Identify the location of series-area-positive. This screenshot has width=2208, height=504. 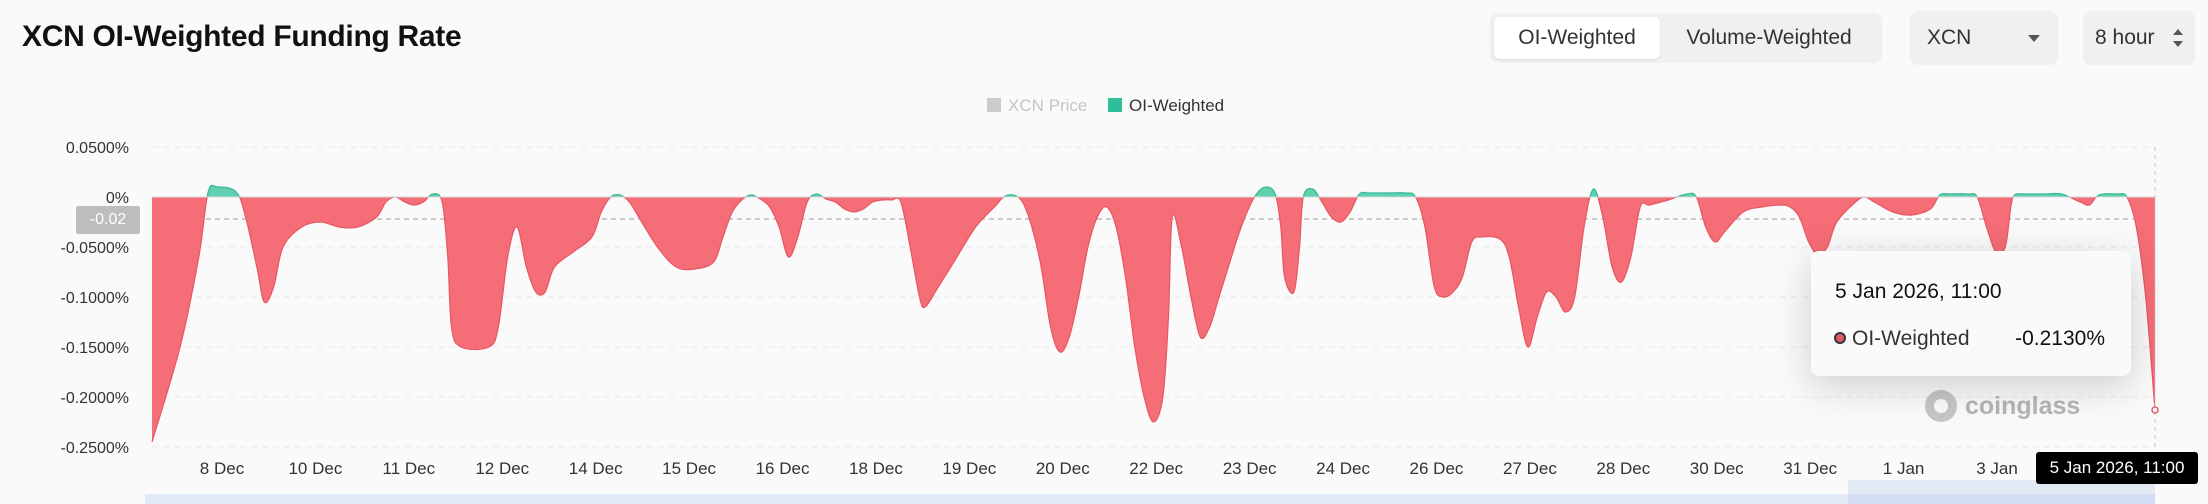
(1153, 191).